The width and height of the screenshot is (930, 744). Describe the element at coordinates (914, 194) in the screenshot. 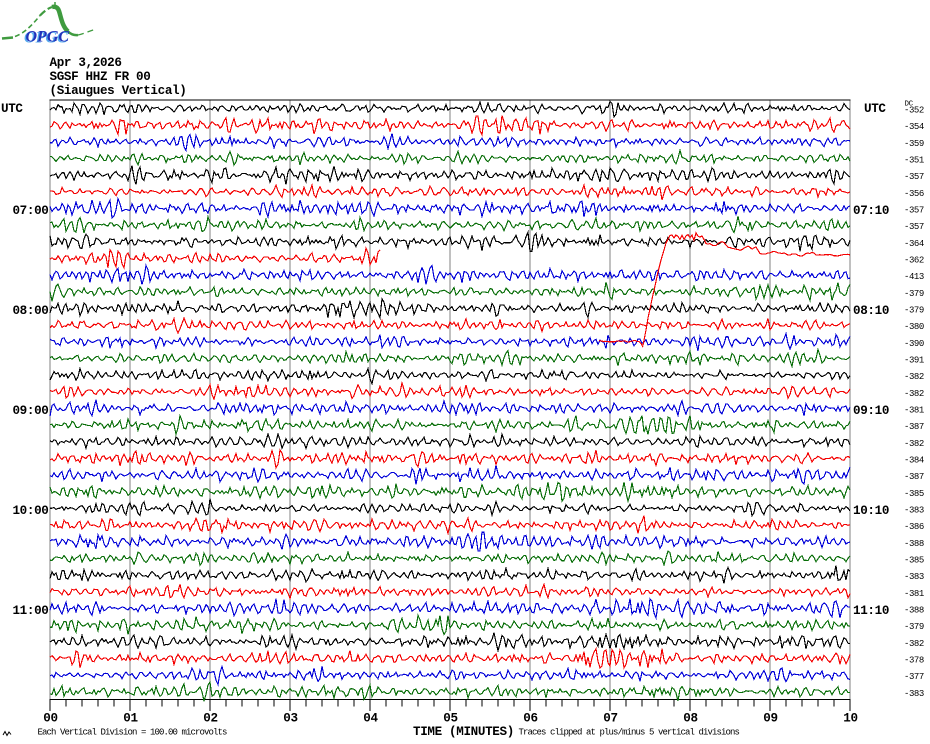

I see `svg-text: -356` at that location.